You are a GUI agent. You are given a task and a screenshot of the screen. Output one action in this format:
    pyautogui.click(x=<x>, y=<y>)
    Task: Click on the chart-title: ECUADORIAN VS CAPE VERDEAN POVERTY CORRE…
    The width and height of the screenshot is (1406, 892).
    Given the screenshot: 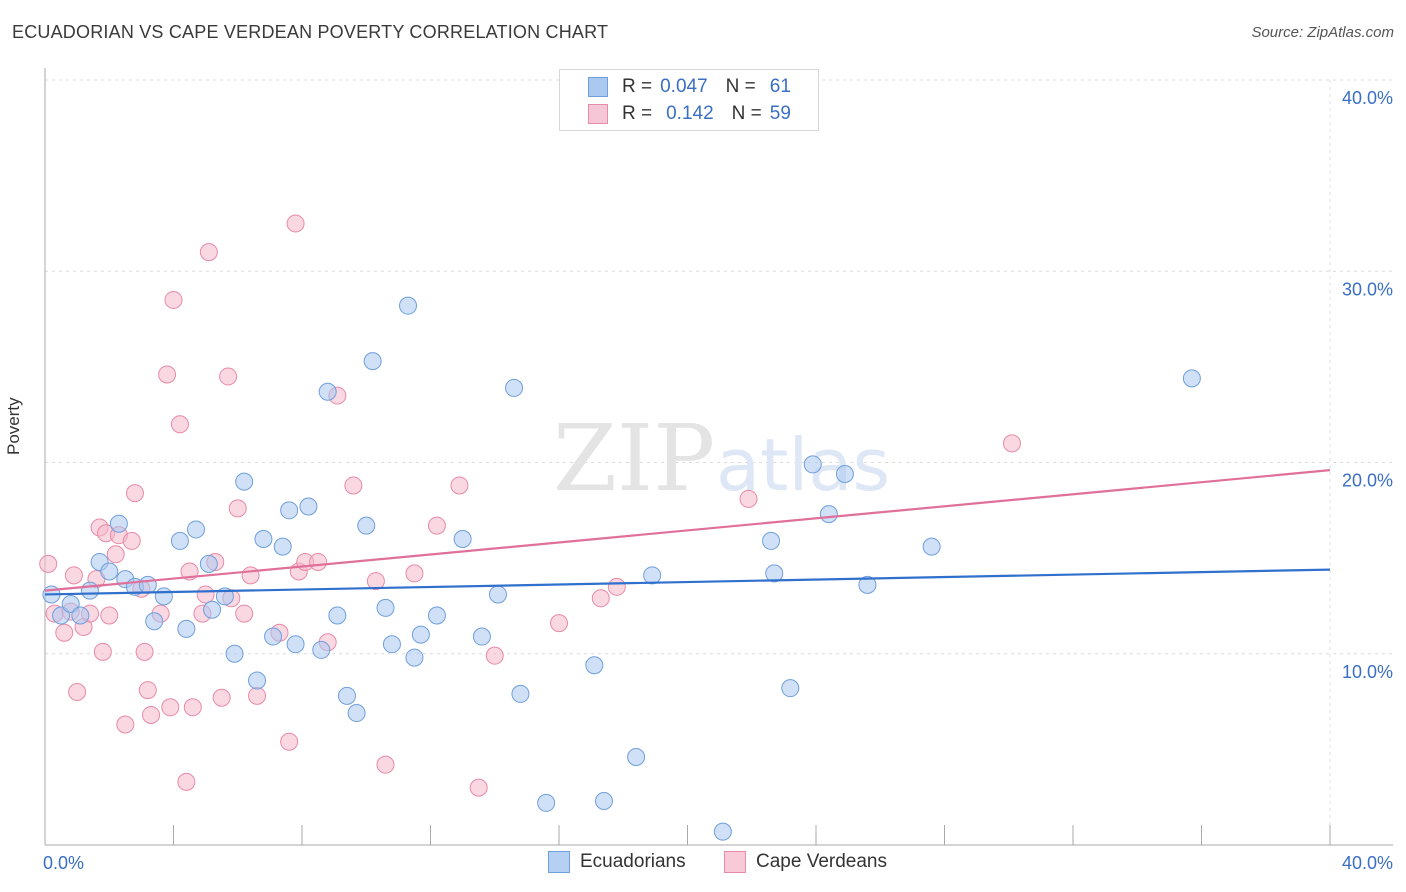 What is the action you would take?
    pyautogui.click(x=310, y=32)
    